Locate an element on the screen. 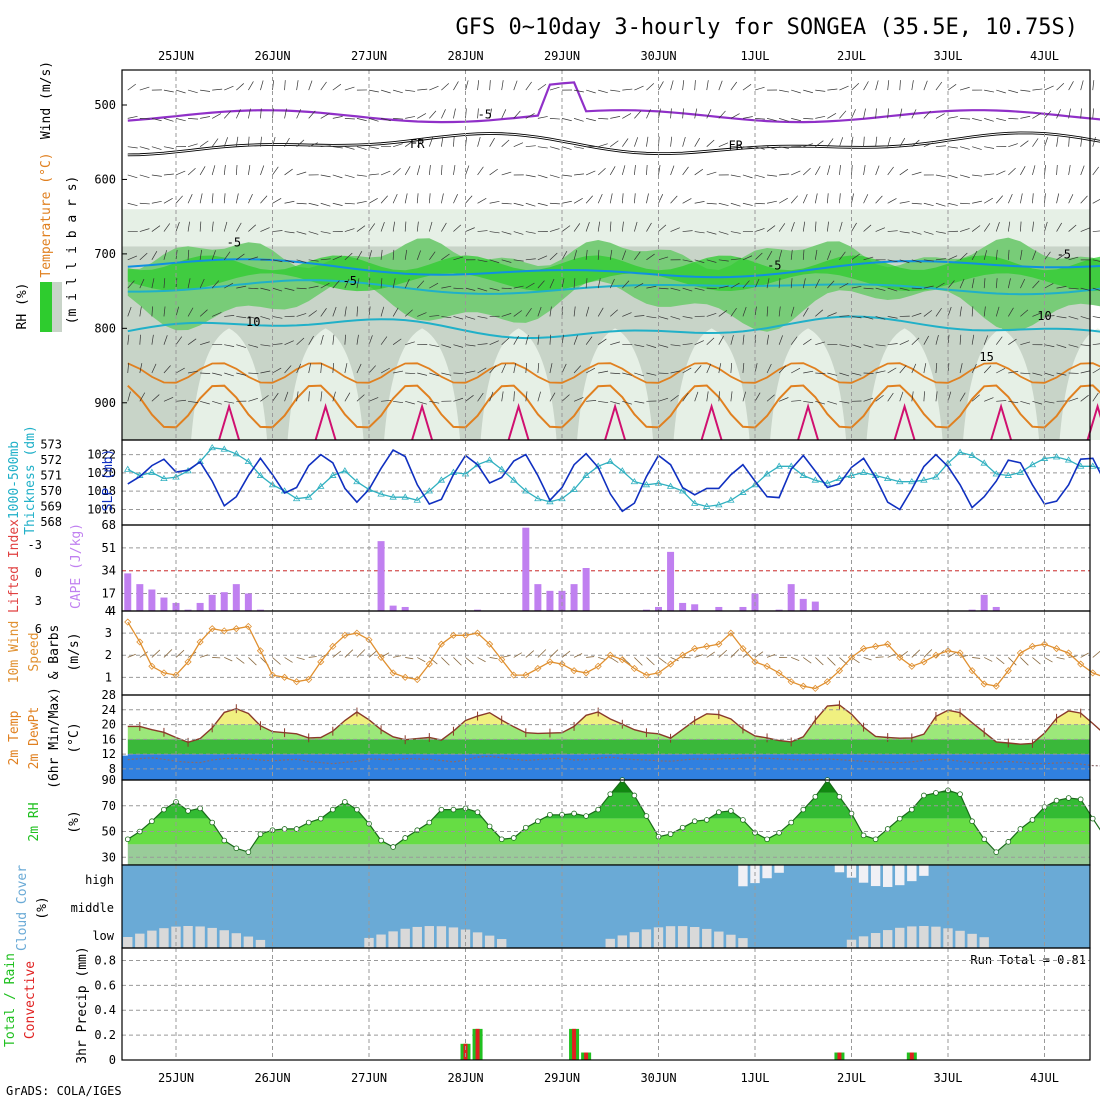 This screenshot has width=1100, height=1100. cape-bar is located at coordinates (646, 610).